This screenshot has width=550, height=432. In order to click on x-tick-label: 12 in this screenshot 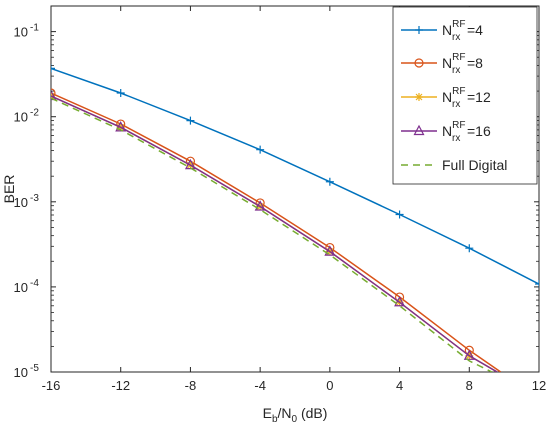, I will do `click(539, 385)`.